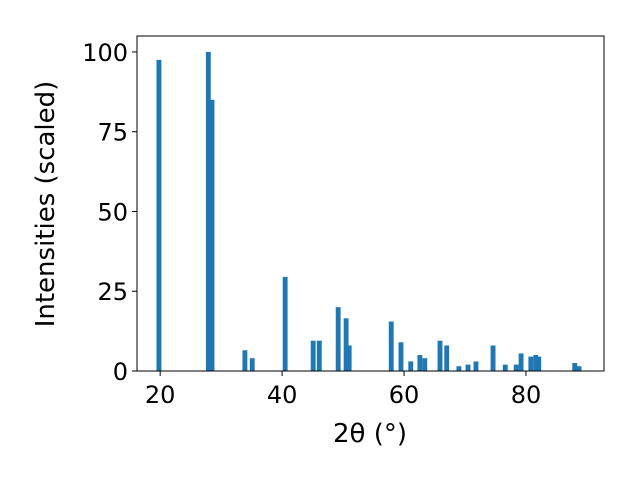 This screenshot has height=480, width=640. I want to click on y-tick-label: 0, so click(120, 372).